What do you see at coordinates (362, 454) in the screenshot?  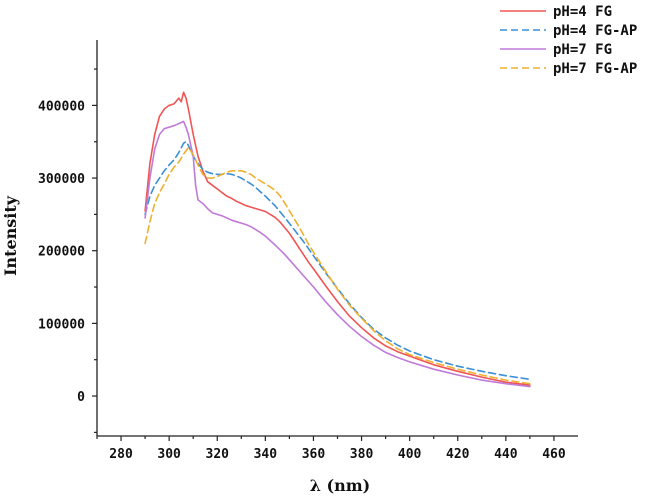 I see `x-tick-label: 380` at bounding box center [362, 454].